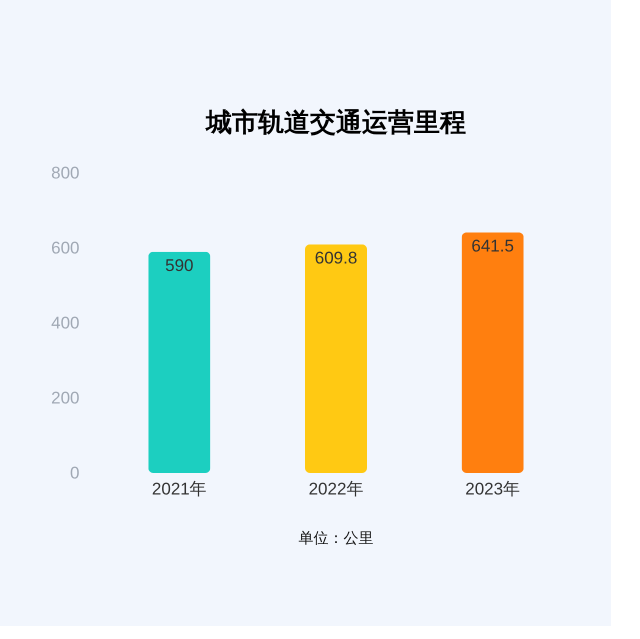  What do you see at coordinates (336, 489) in the screenshot?
I see `x-tick-label: 2022年` at bounding box center [336, 489].